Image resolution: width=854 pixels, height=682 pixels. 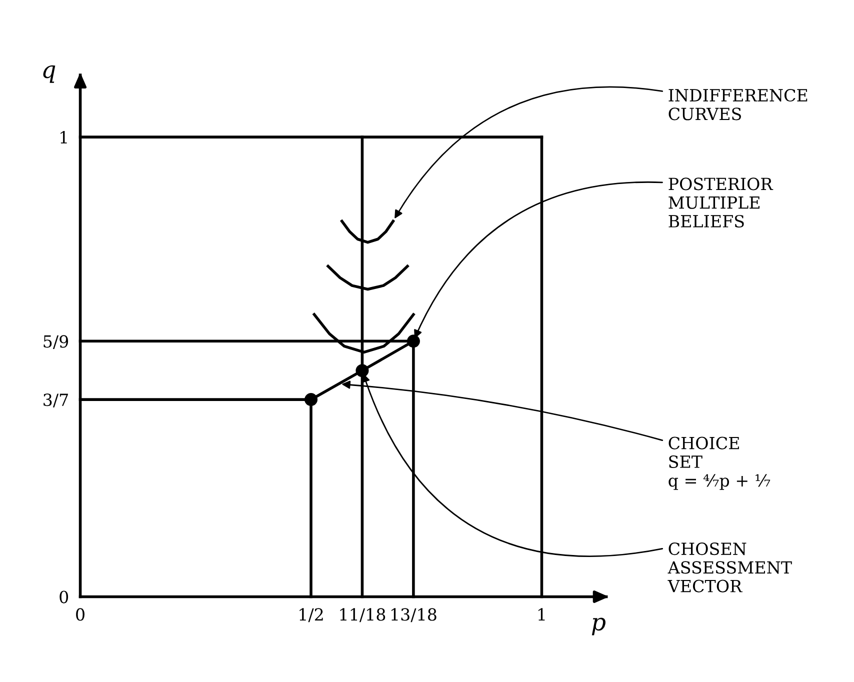 What do you see at coordinates (738, 104) in the screenshot?
I see `annotation: INDIFFERENCE CURVES` at bounding box center [738, 104].